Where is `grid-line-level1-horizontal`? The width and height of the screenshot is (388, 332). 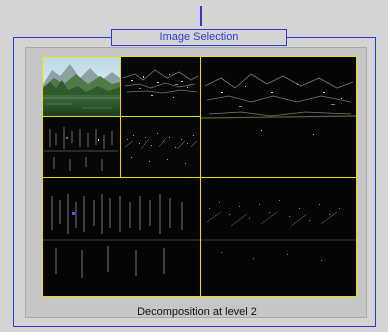 grid-line-level1-horizontal is located at coordinates (199, 177).